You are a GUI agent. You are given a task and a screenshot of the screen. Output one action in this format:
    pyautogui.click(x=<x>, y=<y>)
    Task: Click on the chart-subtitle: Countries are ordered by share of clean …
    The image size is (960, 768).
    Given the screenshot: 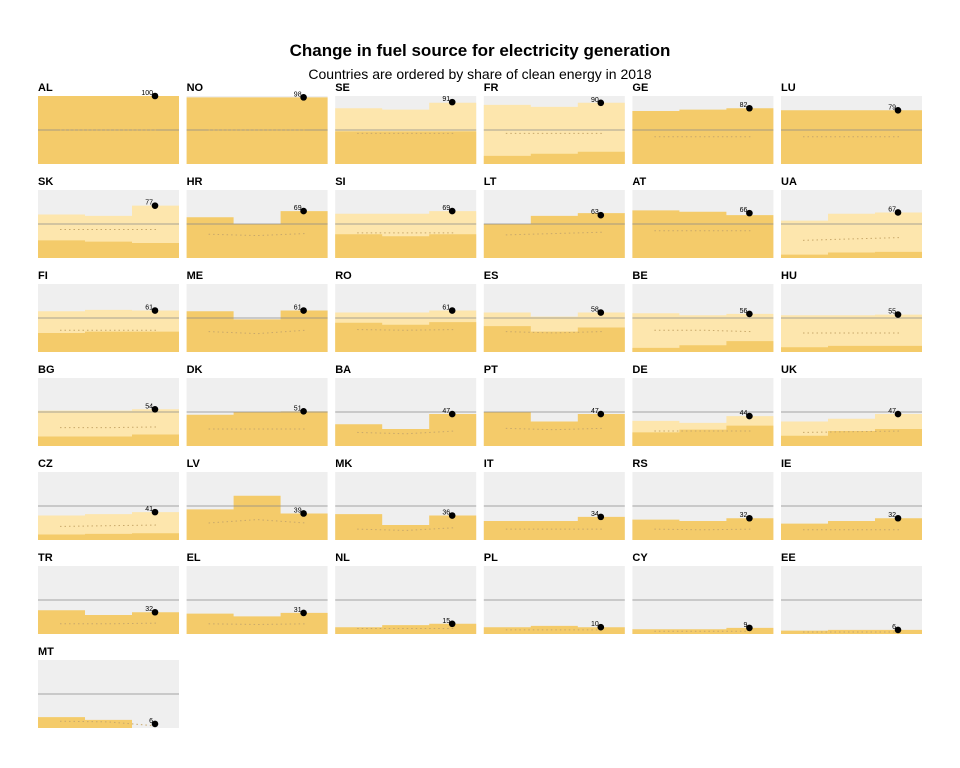 What is the action you would take?
    pyautogui.click(x=480, y=74)
    